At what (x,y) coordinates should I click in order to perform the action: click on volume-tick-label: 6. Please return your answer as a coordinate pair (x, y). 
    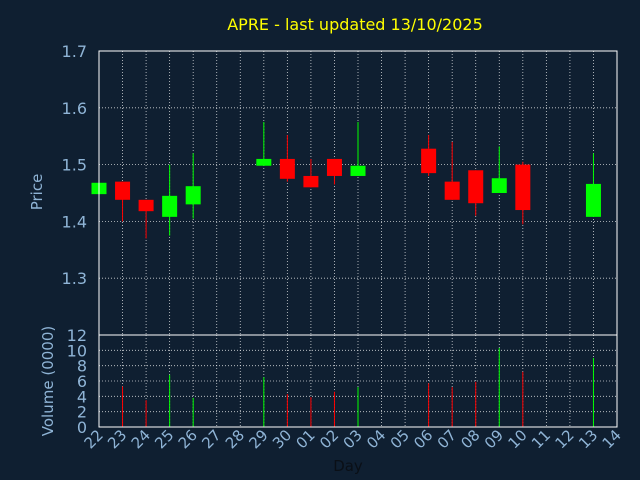
    Looking at the image, I should click on (82, 381).